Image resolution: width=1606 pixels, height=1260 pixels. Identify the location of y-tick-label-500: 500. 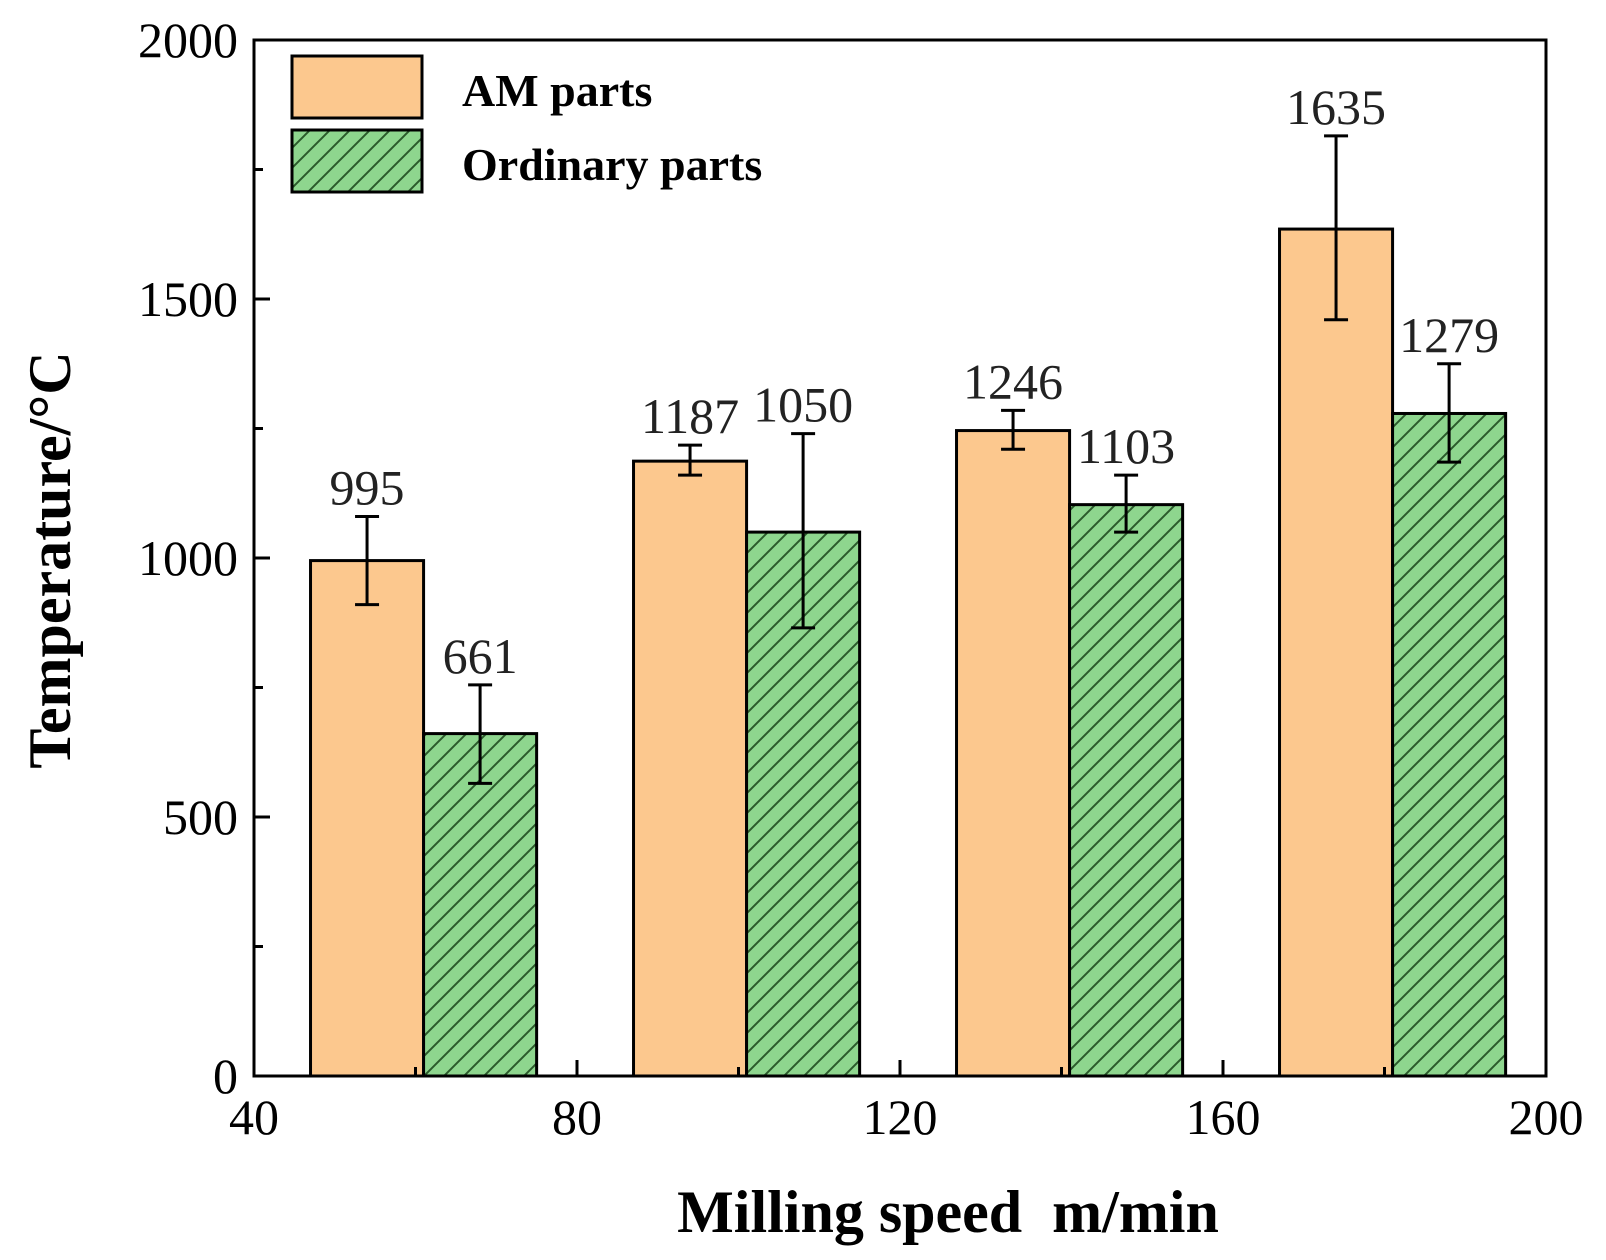
(200, 817).